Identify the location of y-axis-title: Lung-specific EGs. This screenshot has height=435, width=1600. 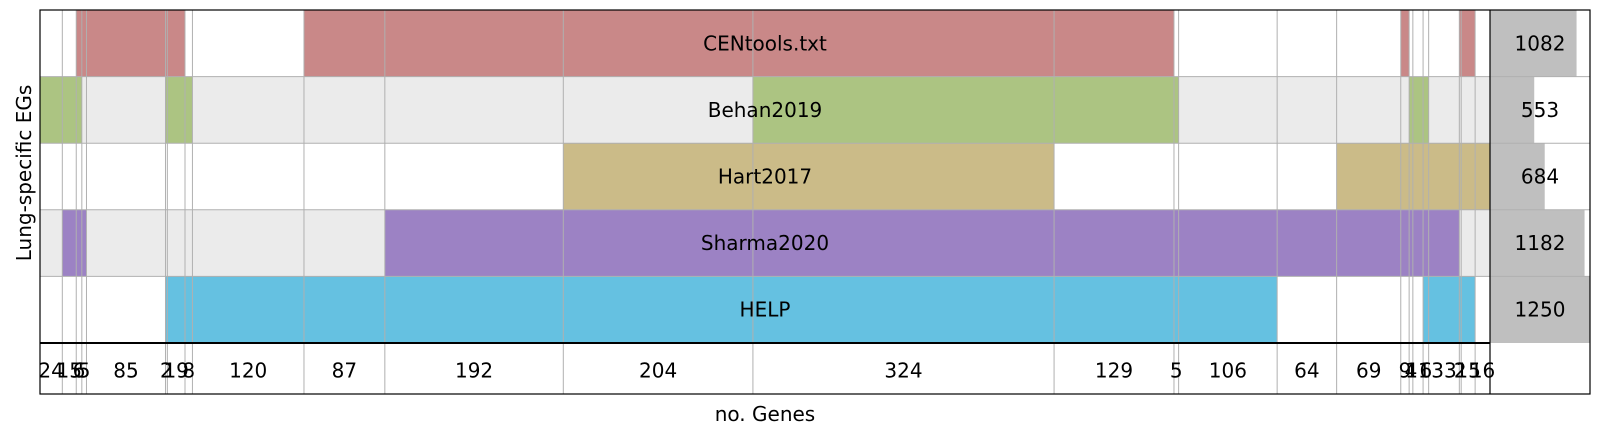
(24, 173).